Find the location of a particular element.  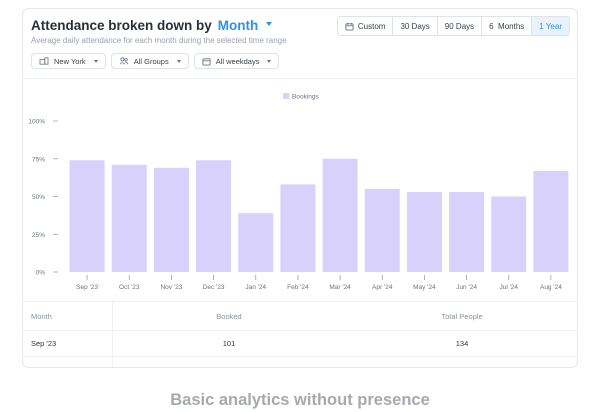

building-icon is located at coordinates (44, 61).